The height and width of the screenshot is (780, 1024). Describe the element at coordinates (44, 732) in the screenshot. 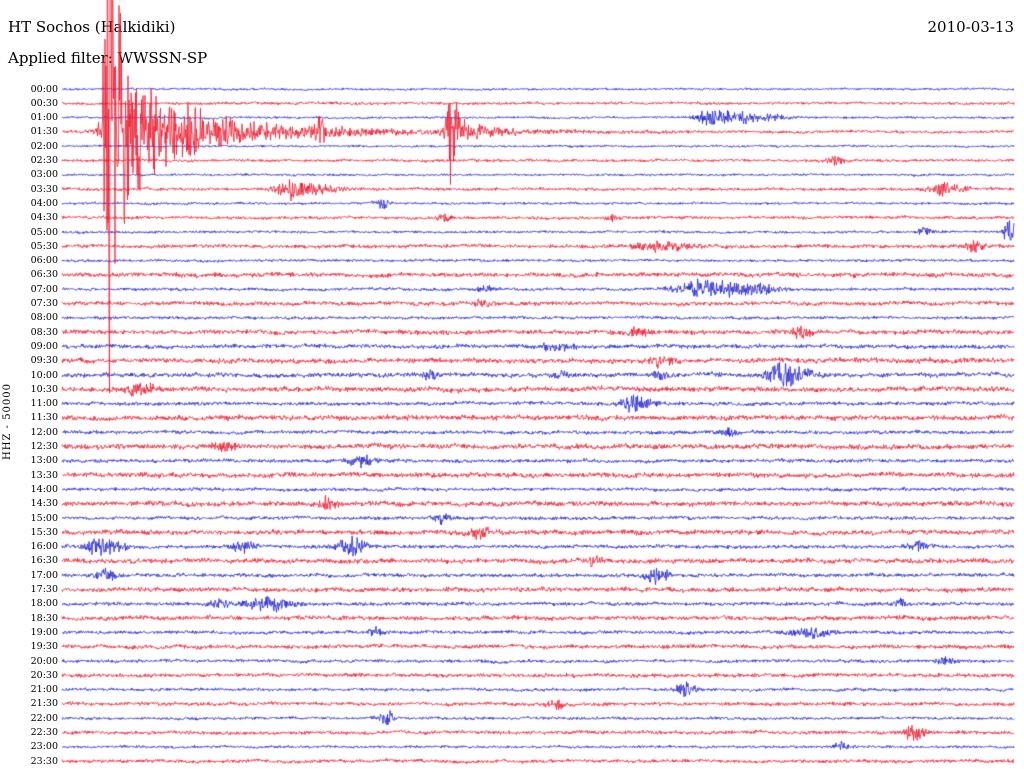

I see `time-label: 22:30` at that location.